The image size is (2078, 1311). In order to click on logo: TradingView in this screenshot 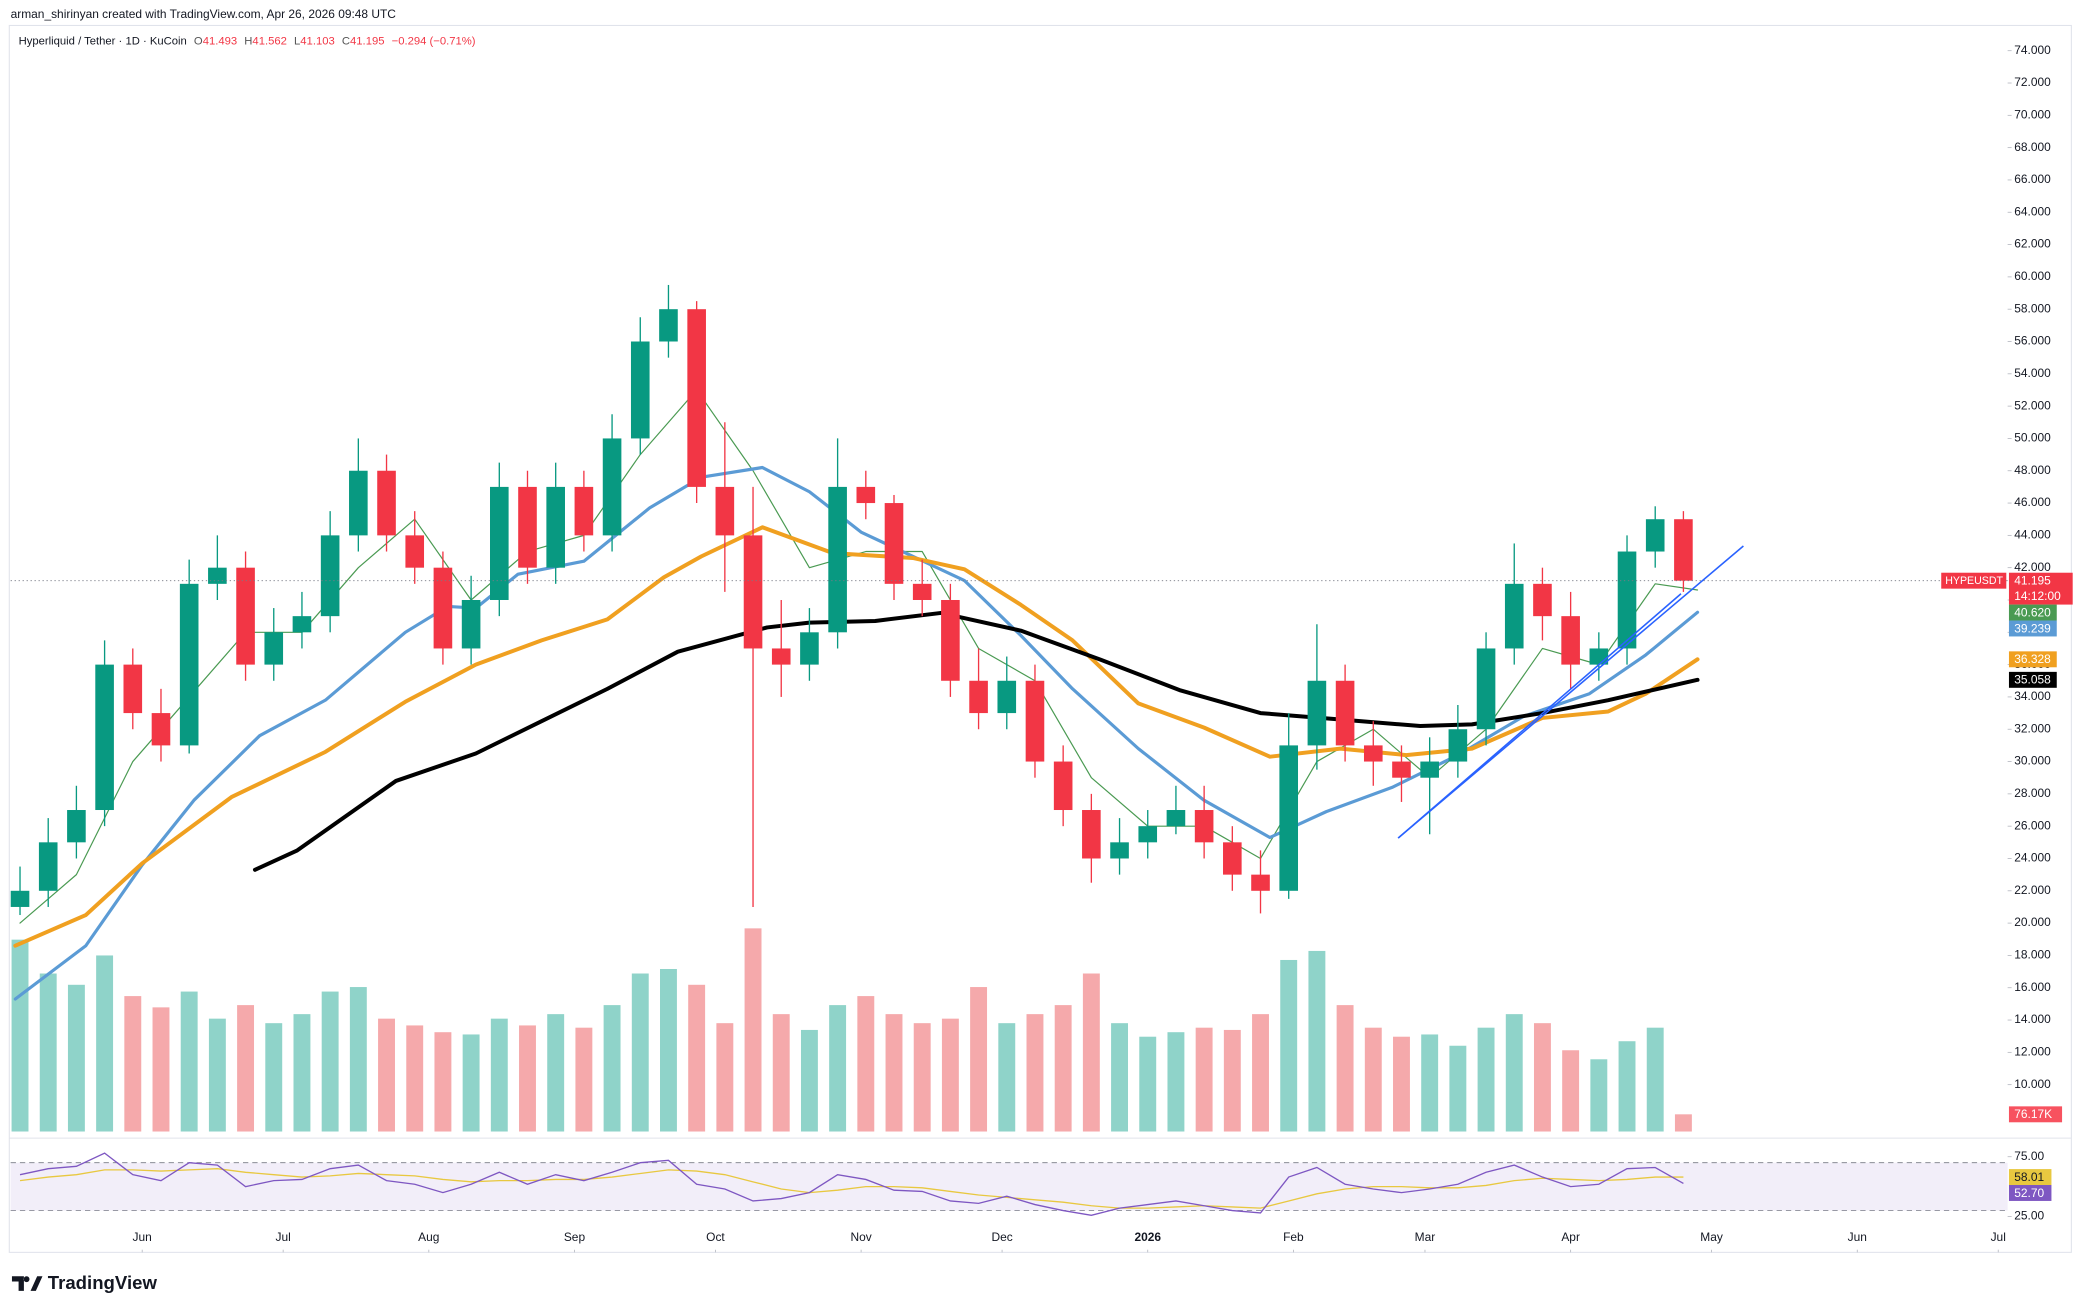, I will do `click(84, 1282)`.